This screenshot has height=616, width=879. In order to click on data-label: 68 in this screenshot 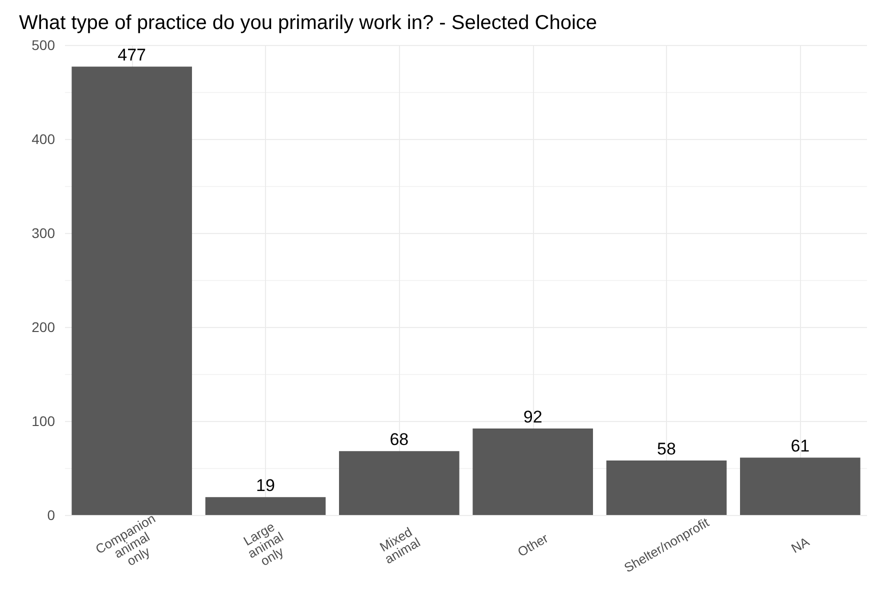, I will do `click(399, 440)`.